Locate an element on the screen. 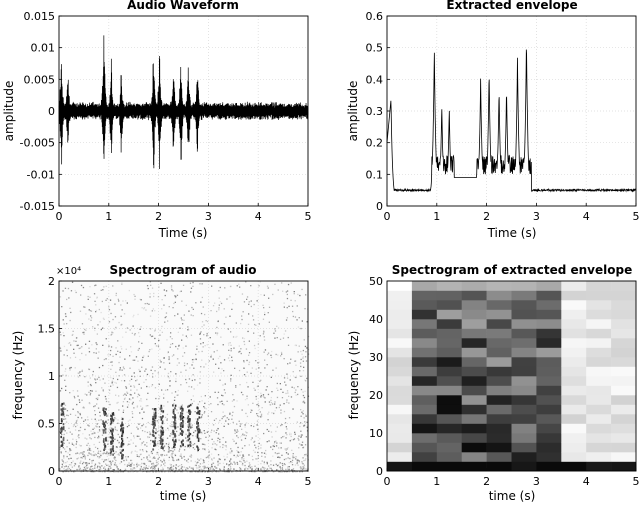 Image resolution: width=640 pixels, height=505 pixels. waveform-ytick-label: 0.01 is located at coordinates (43, 48).